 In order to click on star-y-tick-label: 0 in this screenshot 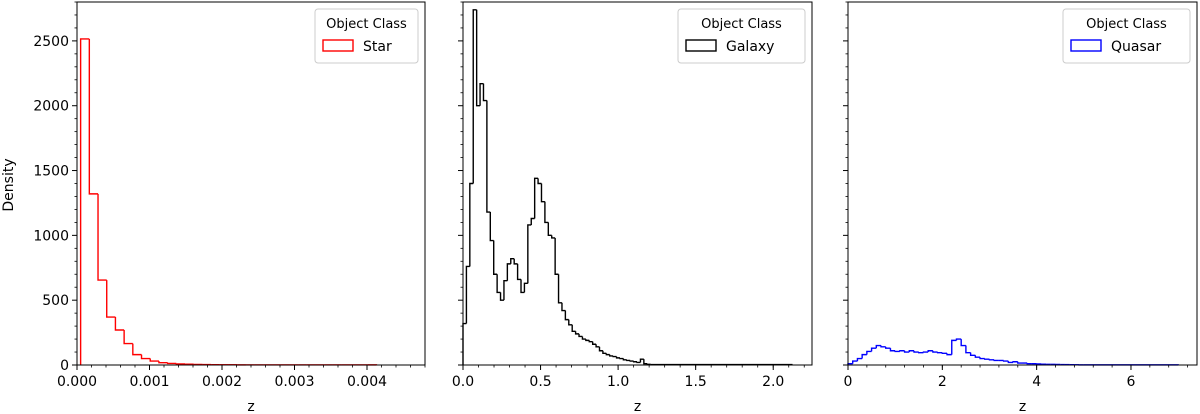, I will do `click(64, 366)`.